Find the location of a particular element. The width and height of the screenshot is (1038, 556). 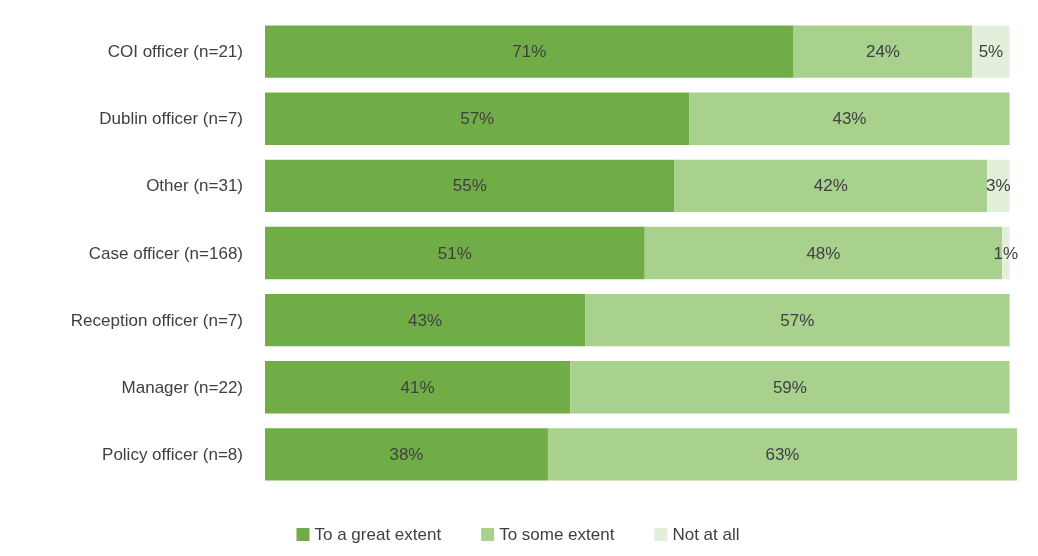

data-label: 51% is located at coordinates (454, 253).